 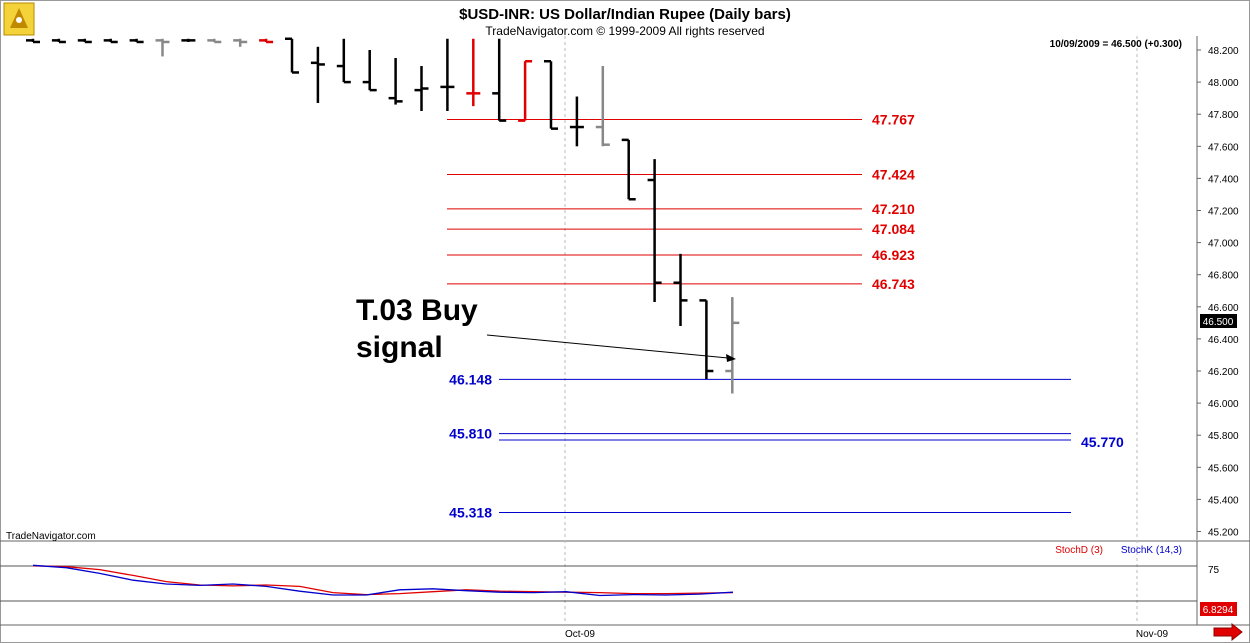 I want to click on y-tick-label: 47.200, so click(x=1223, y=212).